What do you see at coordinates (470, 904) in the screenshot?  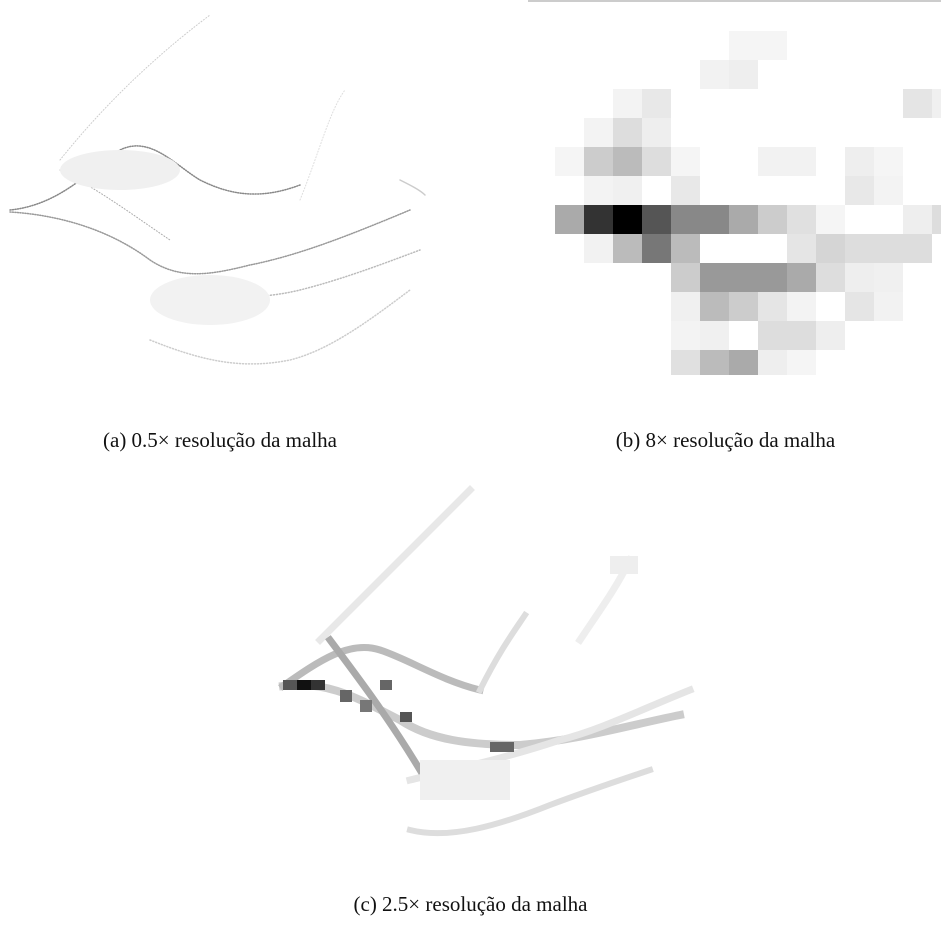 I see `caption: (c) 2.5× resolução da malha` at bounding box center [470, 904].